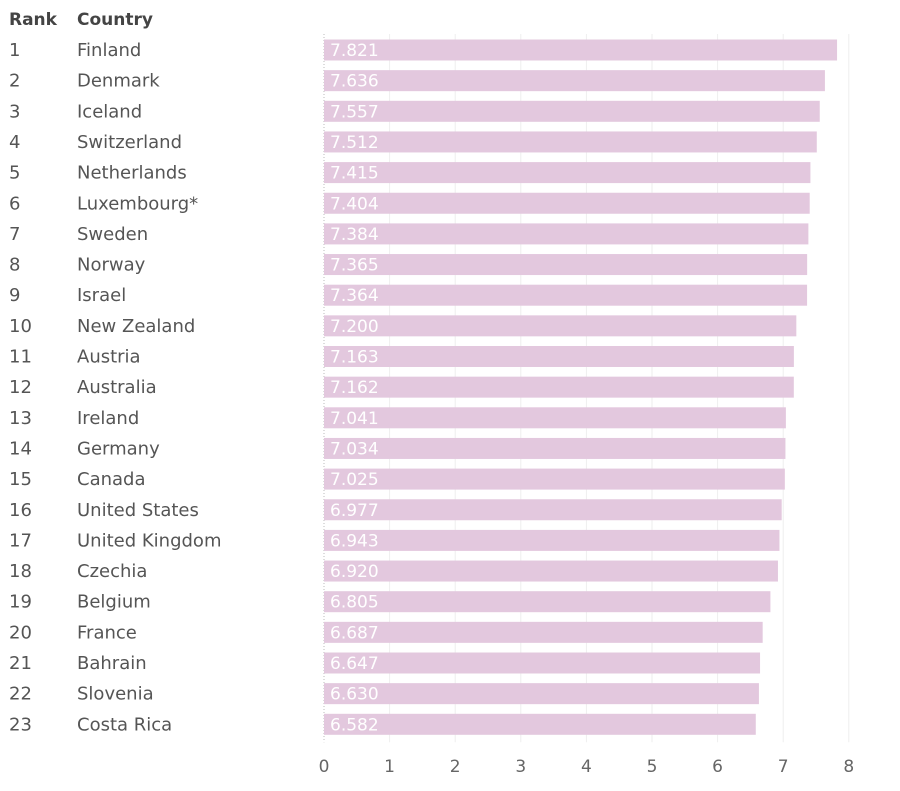  I want to click on value-label: 7.163, so click(354, 358).